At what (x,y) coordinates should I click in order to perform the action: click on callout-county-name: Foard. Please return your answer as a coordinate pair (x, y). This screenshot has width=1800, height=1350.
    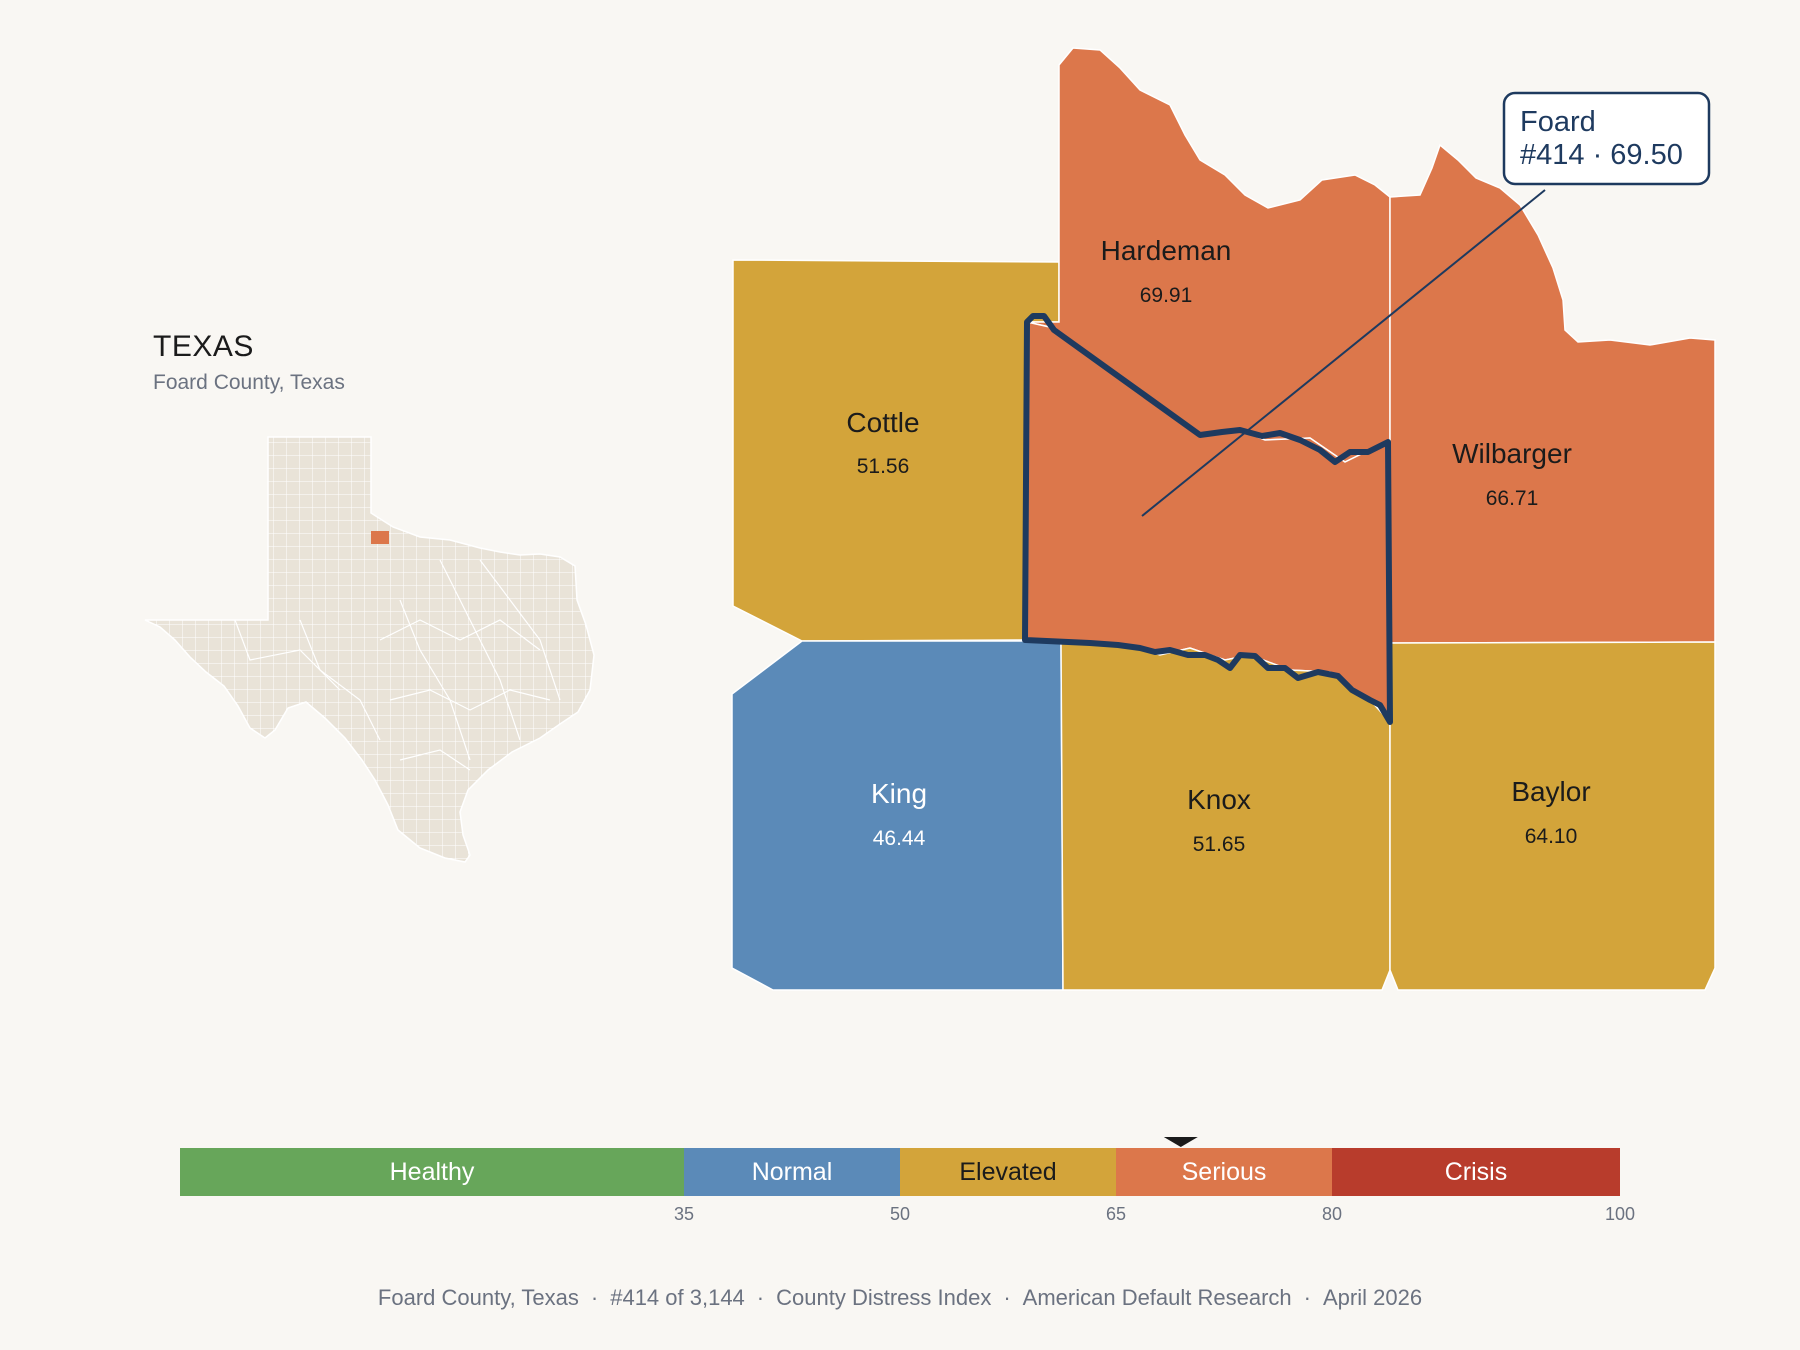
    Looking at the image, I should click on (1558, 122).